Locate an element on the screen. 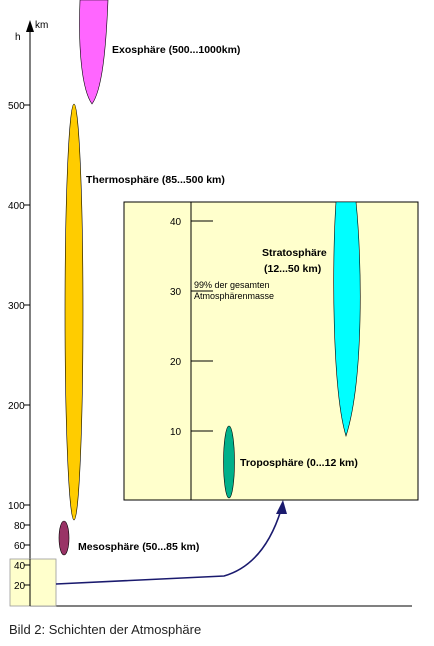 The width and height of the screenshot is (434, 646). zoom-arrow is located at coordinates (168, 547).